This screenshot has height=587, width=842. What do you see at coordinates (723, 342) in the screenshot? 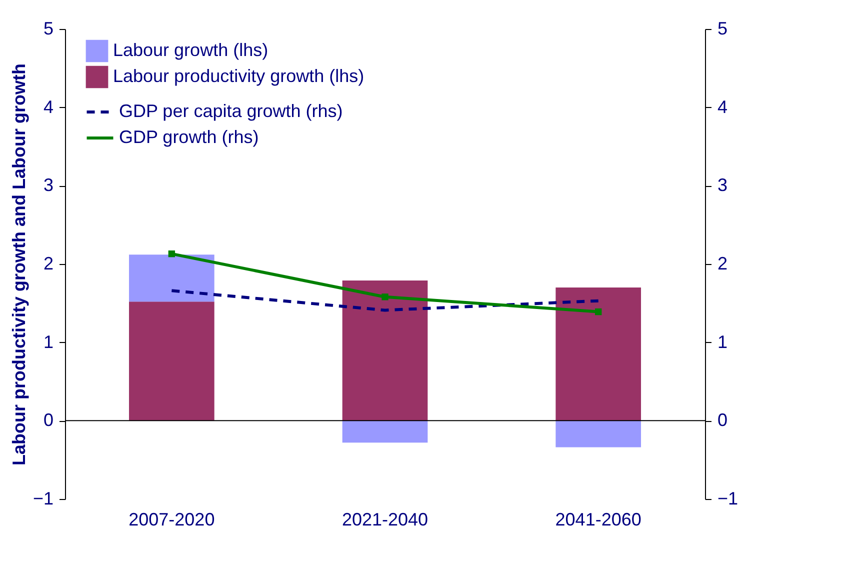
I see `y2-tick-label: 1` at bounding box center [723, 342].